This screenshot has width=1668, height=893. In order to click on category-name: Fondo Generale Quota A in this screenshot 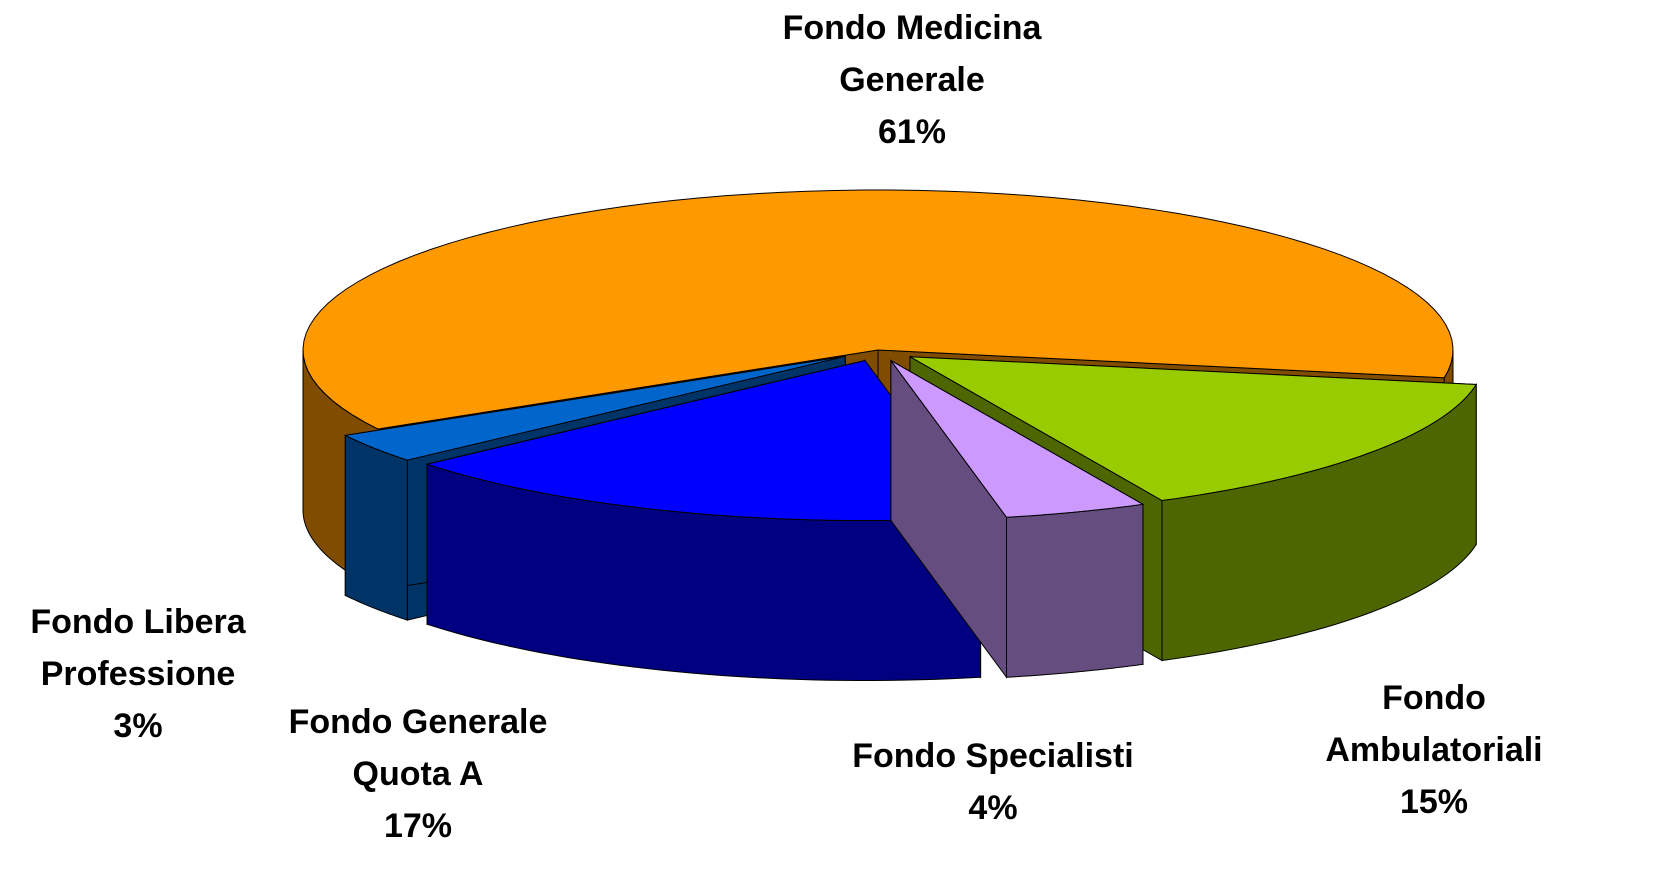, I will do `click(418, 748)`.